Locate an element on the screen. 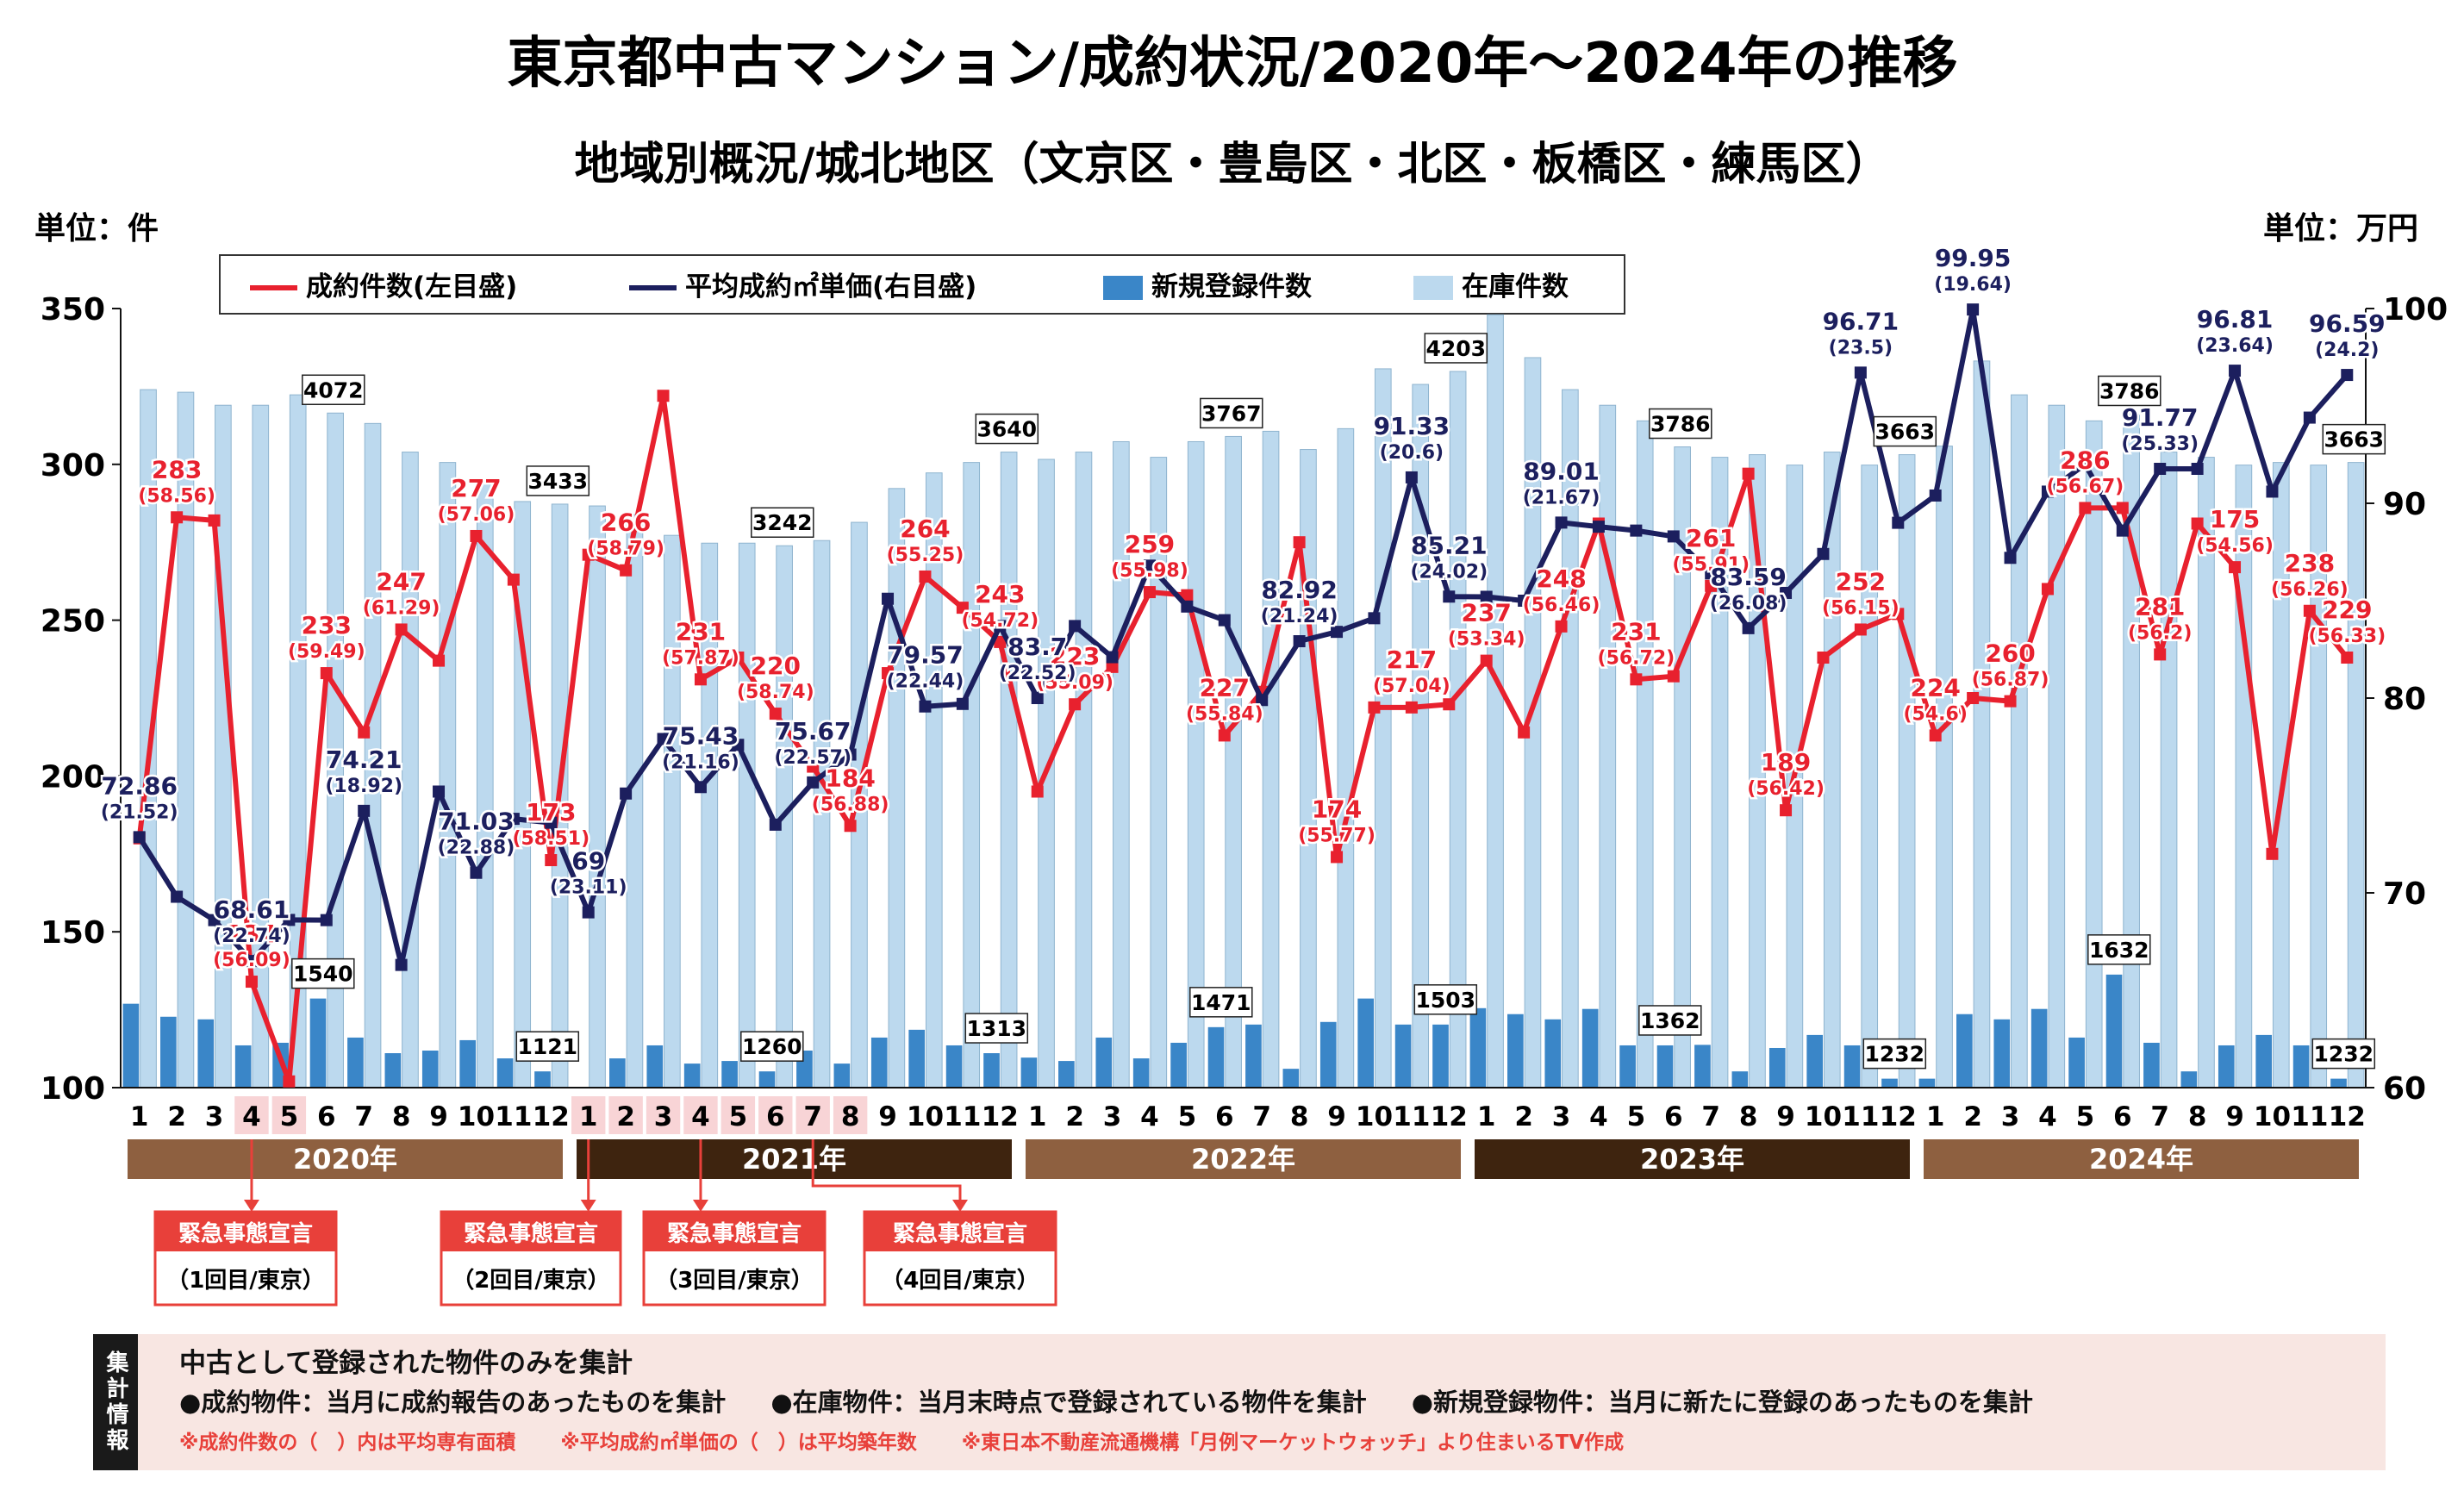 This screenshot has width=2464, height=1497. year-band is located at coordinates (2141, 1159).